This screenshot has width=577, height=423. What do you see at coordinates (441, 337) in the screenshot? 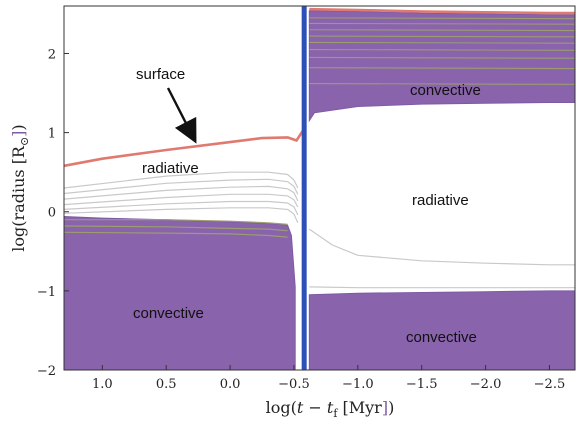
I see `annotation-convective-bottom-right: convective` at bounding box center [441, 337].